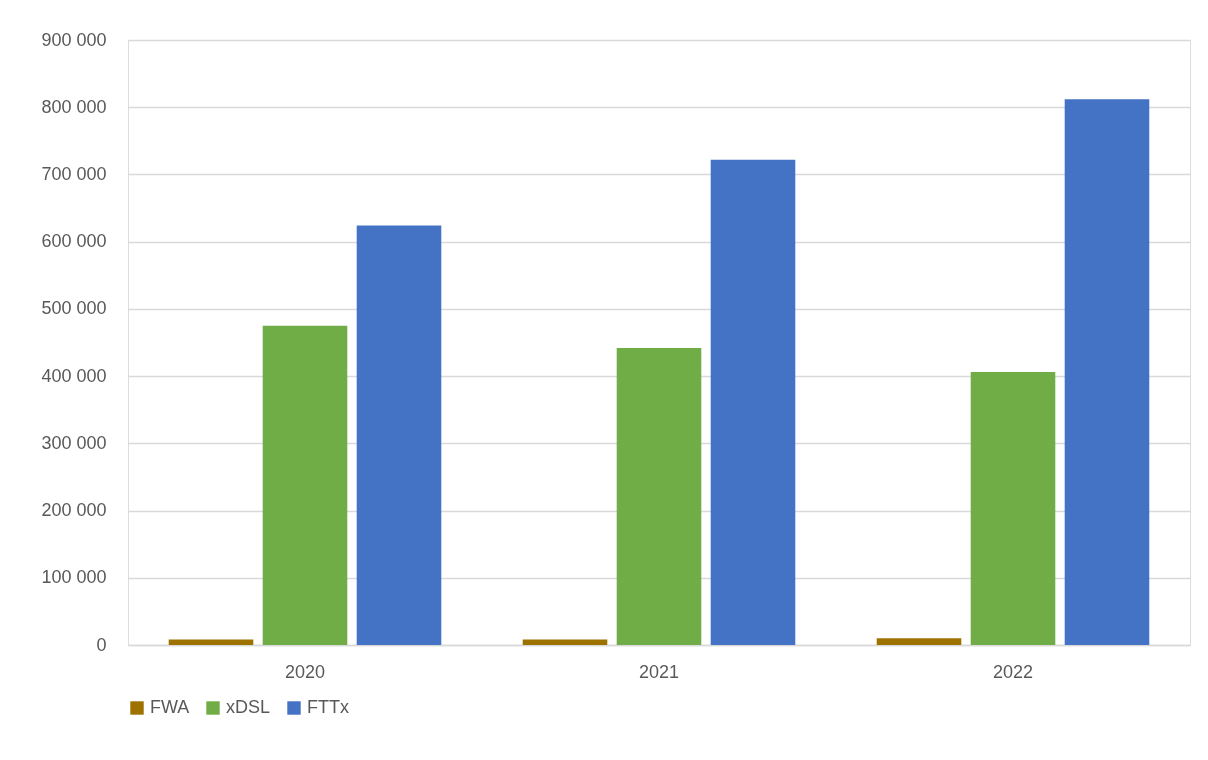 Image resolution: width=1208 pixels, height=760 pixels. What do you see at coordinates (74, 173) in the screenshot?
I see `y-tick-label: 700 000` at bounding box center [74, 173].